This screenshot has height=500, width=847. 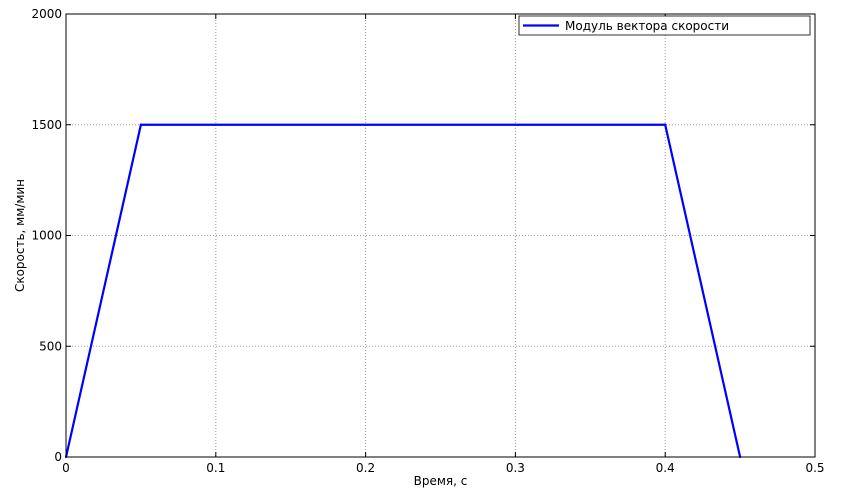 What do you see at coordinates (441, 481) in the screenshot?
I see `x-axis-label: Время, с` at bounding box center [441, 481].